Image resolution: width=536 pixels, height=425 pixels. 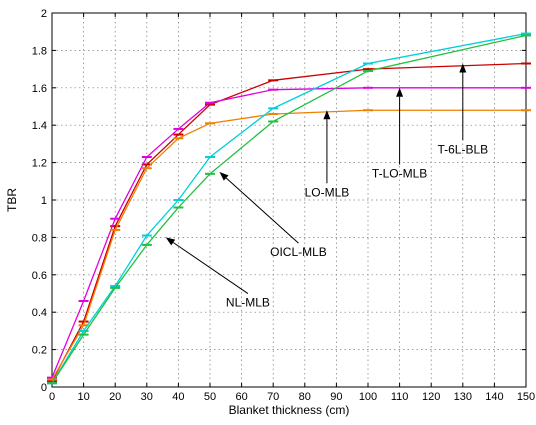 I want to click on annotation-label: T-6L-BLB, so click(x=462, y=149).